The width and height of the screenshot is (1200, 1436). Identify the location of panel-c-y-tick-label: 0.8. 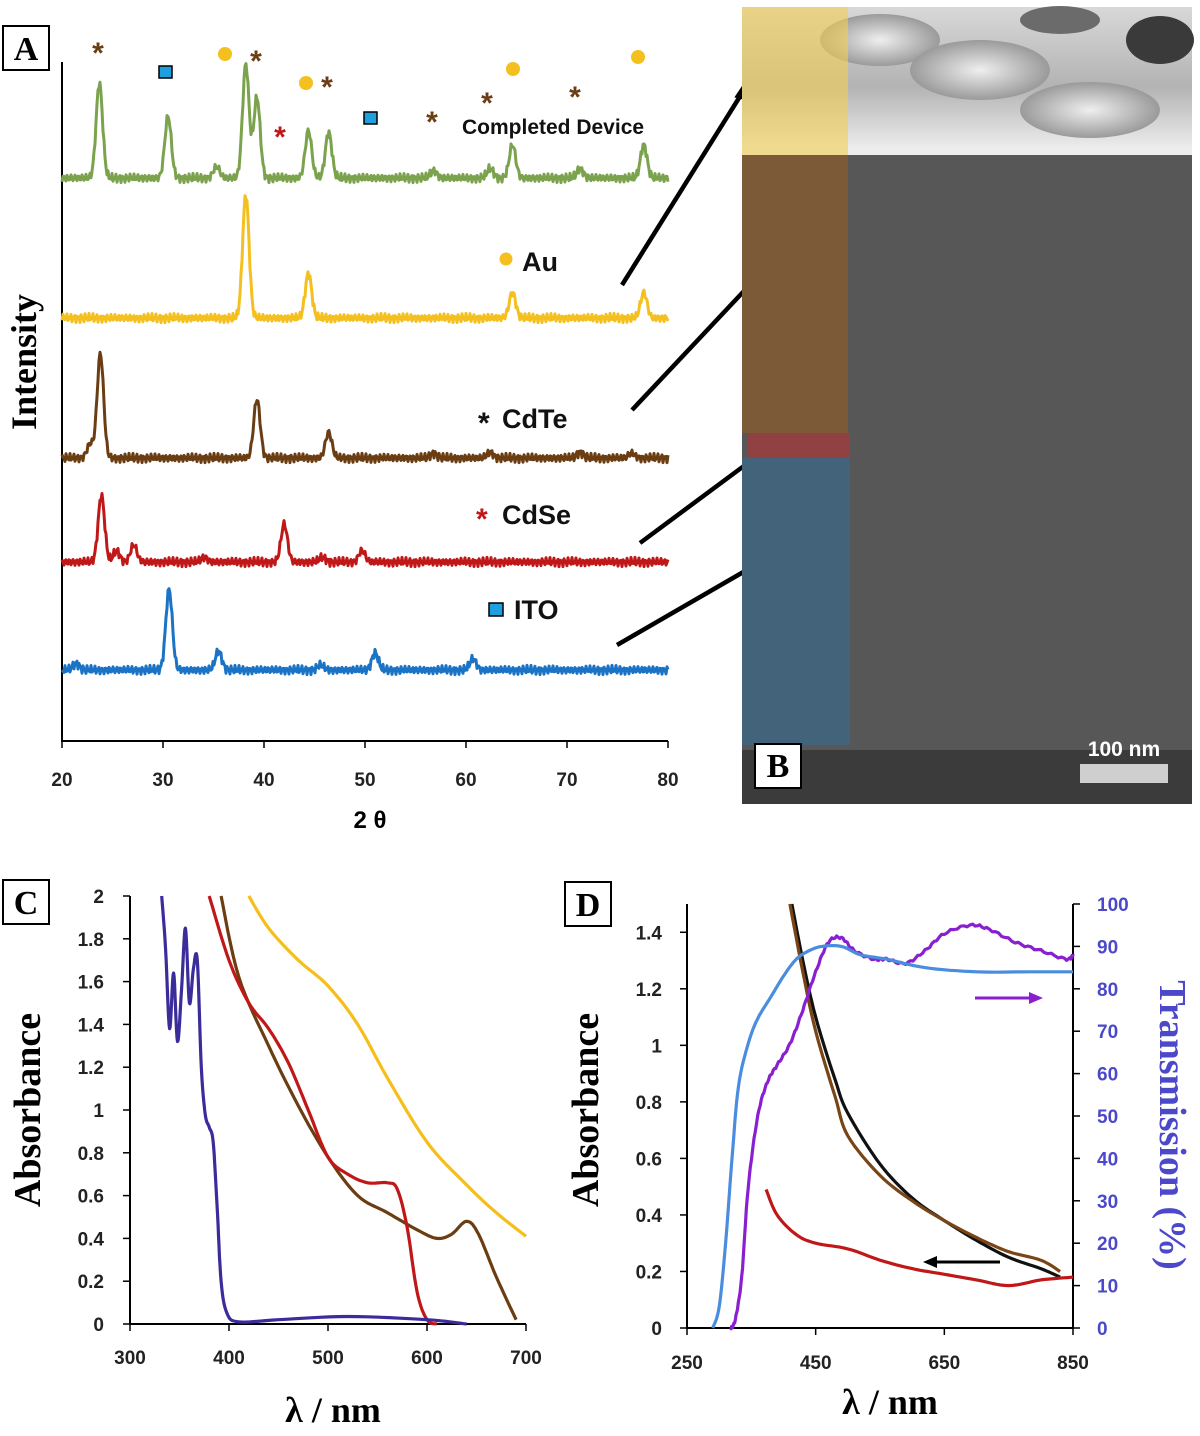
(91, 1154).